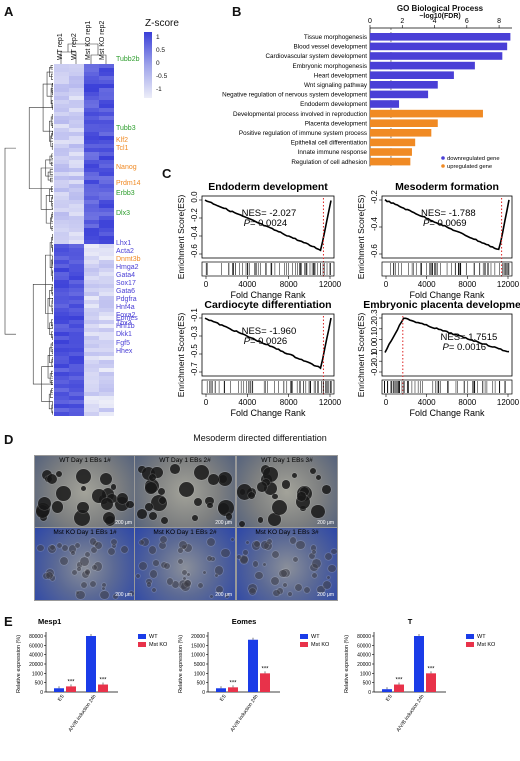 This screenshot has width=520, height=761. Describe the element at coordinates (223, 523) in the screenshot. I see `scale-bar-label: 200 μm` at that location.